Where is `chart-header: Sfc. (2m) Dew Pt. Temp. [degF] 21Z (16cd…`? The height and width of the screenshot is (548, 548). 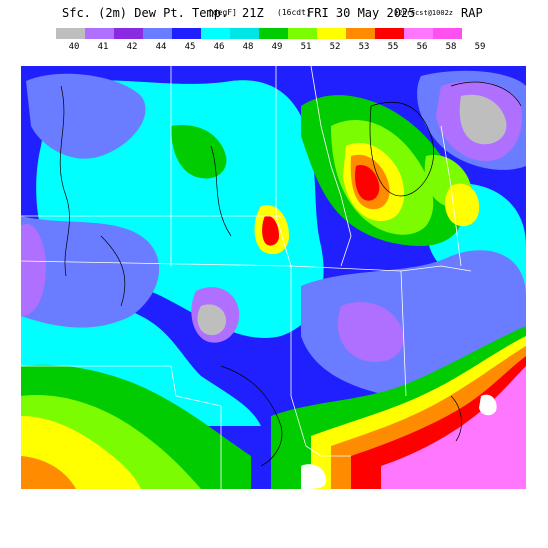 chart-header: Sfc. (2m) Dew Pt. Temp. [degF] 21Z (16cd… is located at coordinates (274, 11).